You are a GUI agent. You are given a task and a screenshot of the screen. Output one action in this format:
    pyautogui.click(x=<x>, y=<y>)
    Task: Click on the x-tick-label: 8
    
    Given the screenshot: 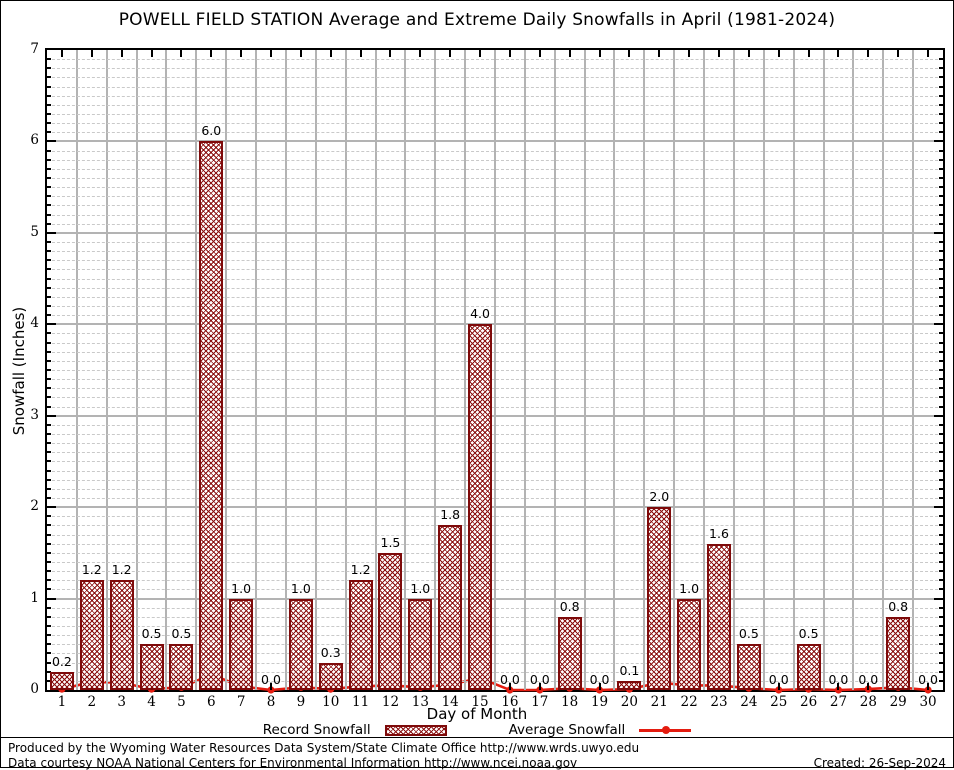 What is the action you would take?
    pyautogui.click(x=271, y=702)
    